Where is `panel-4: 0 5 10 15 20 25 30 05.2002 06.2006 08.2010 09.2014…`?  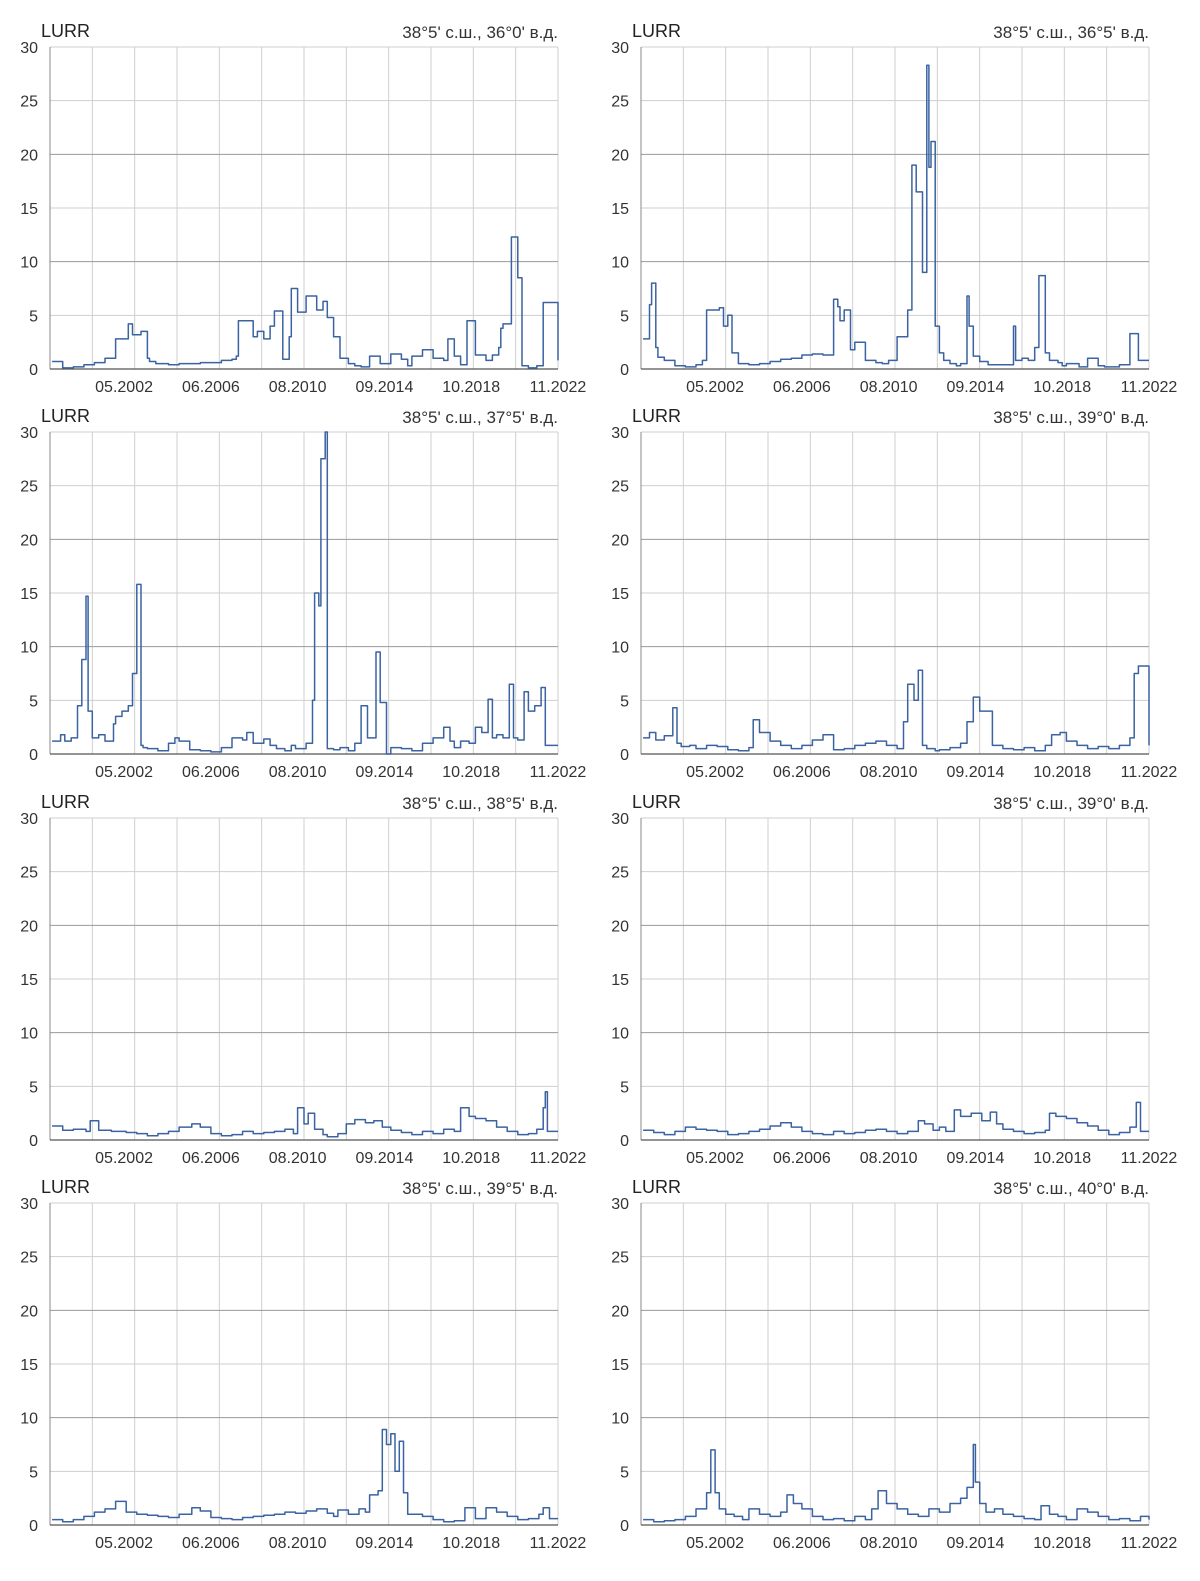
panel-4: 0 5 10 15 20 25 30 05.2002 06.2006 08.2010 09.2014… is located at coordinates (894, 593).